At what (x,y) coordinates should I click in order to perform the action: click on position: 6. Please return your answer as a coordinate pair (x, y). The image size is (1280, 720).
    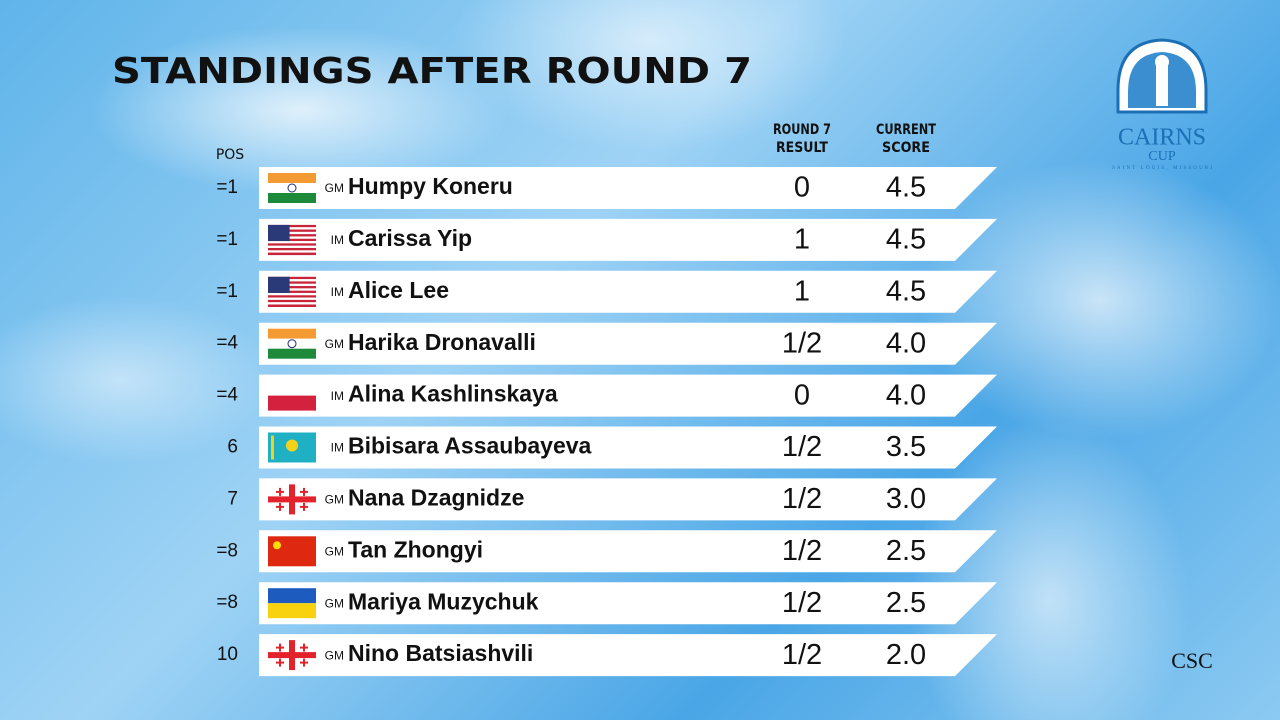
    Looking at the image, I should click on (232, 447).